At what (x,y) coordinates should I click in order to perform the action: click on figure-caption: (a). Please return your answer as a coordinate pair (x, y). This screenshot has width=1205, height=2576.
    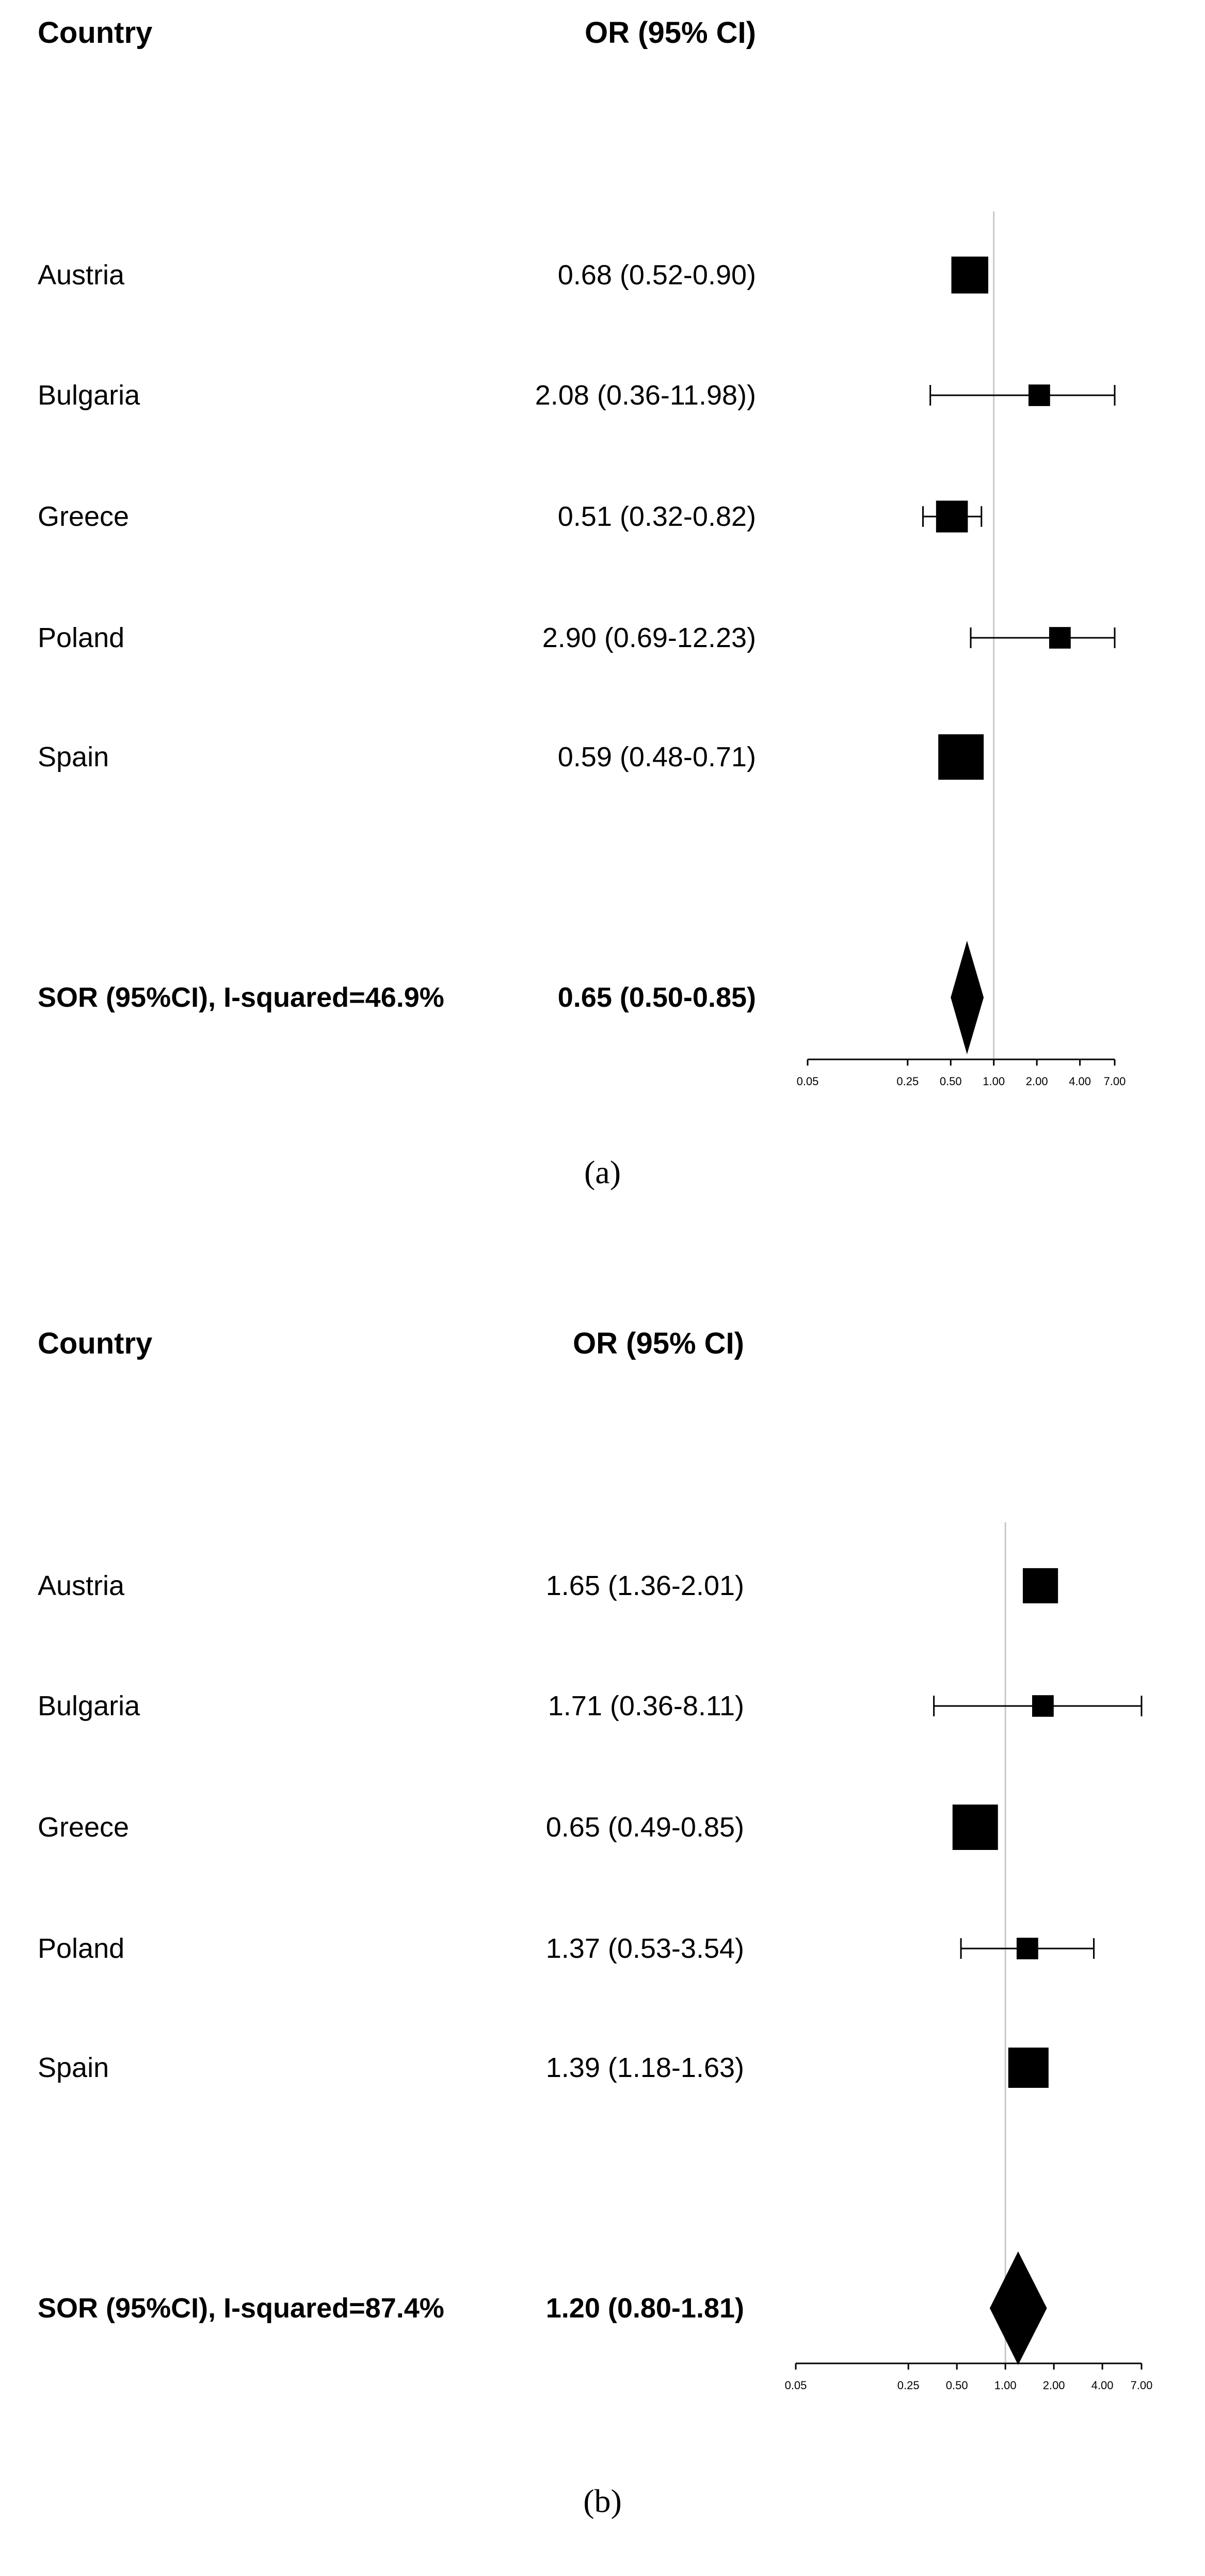
    Looking at the image, I should click on (602, 1172).